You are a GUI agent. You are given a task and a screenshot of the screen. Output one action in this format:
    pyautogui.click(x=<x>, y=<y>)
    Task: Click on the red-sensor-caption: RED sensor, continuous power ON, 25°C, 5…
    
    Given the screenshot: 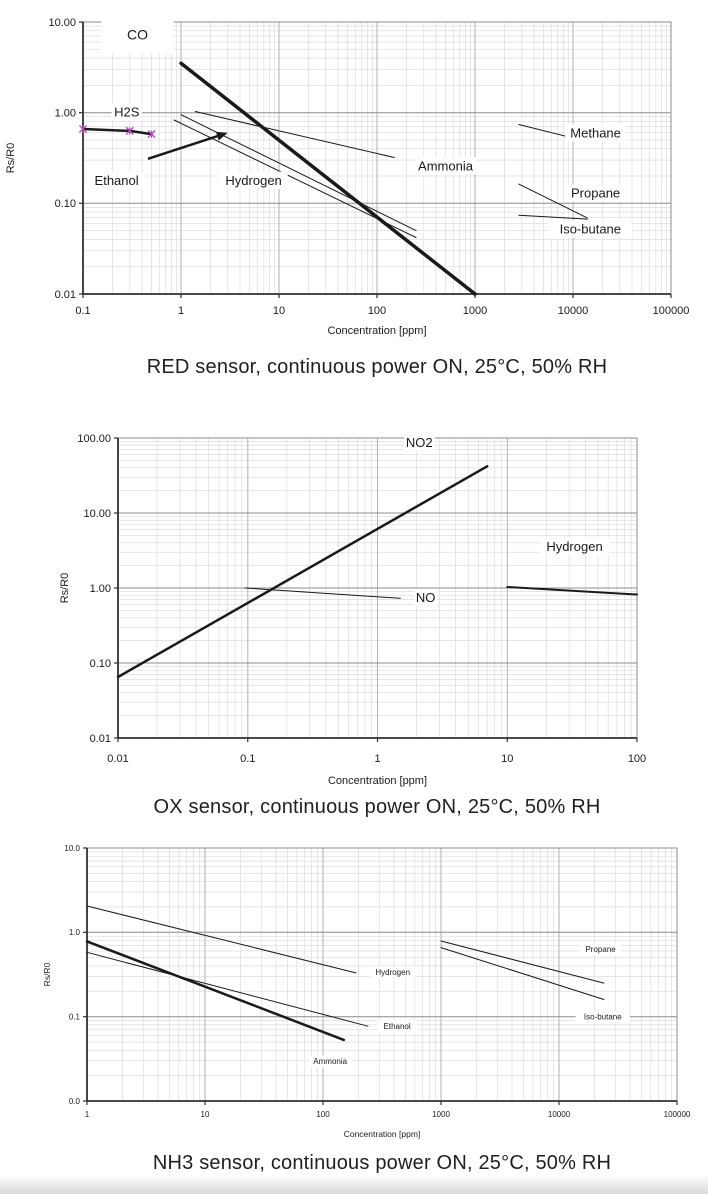 What is the action you would take?
    pyautogui.click(x=377, y=367)
    